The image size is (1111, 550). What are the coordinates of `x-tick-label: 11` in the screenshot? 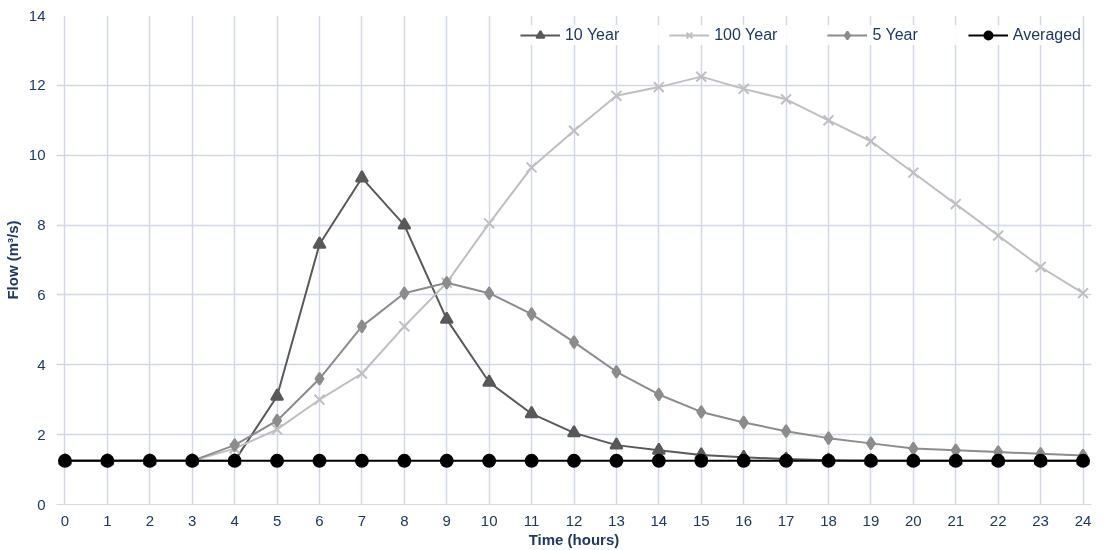 It's located at (531, 520).